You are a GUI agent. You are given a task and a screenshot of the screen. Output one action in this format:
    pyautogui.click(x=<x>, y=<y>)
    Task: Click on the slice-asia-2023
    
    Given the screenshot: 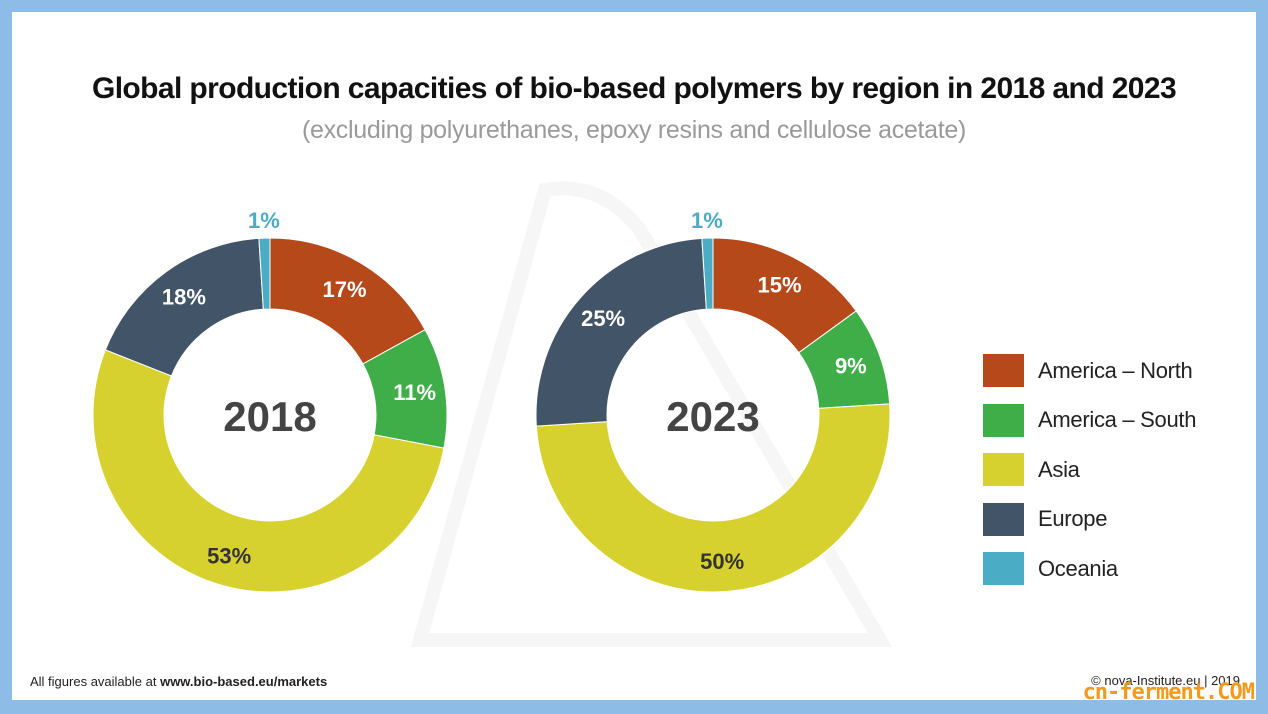 What is the action you would take?
    pyautogui.click(x=713, y=498)
    